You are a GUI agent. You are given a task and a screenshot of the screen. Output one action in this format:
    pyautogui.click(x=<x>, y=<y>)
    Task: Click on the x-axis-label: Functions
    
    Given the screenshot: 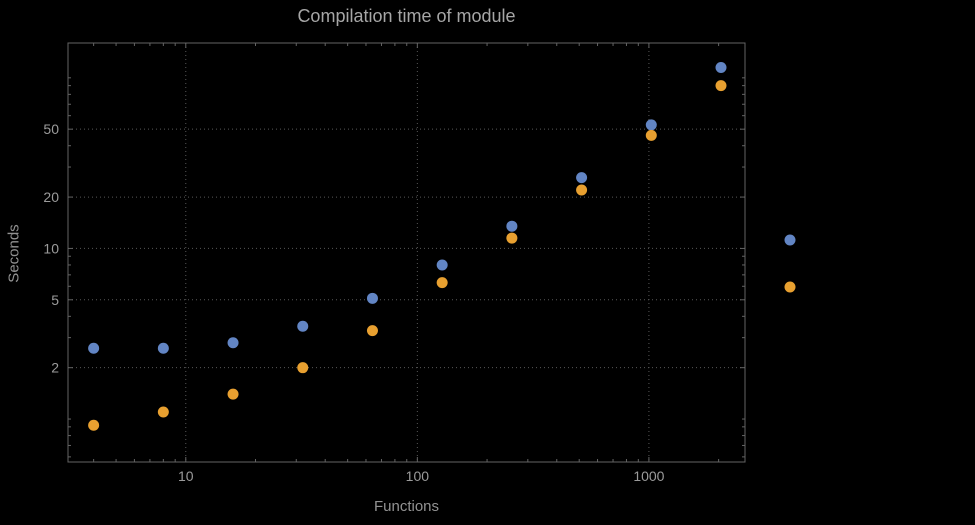 What is the action you would take?
    pyautogui.click(x=406, y=506)
    